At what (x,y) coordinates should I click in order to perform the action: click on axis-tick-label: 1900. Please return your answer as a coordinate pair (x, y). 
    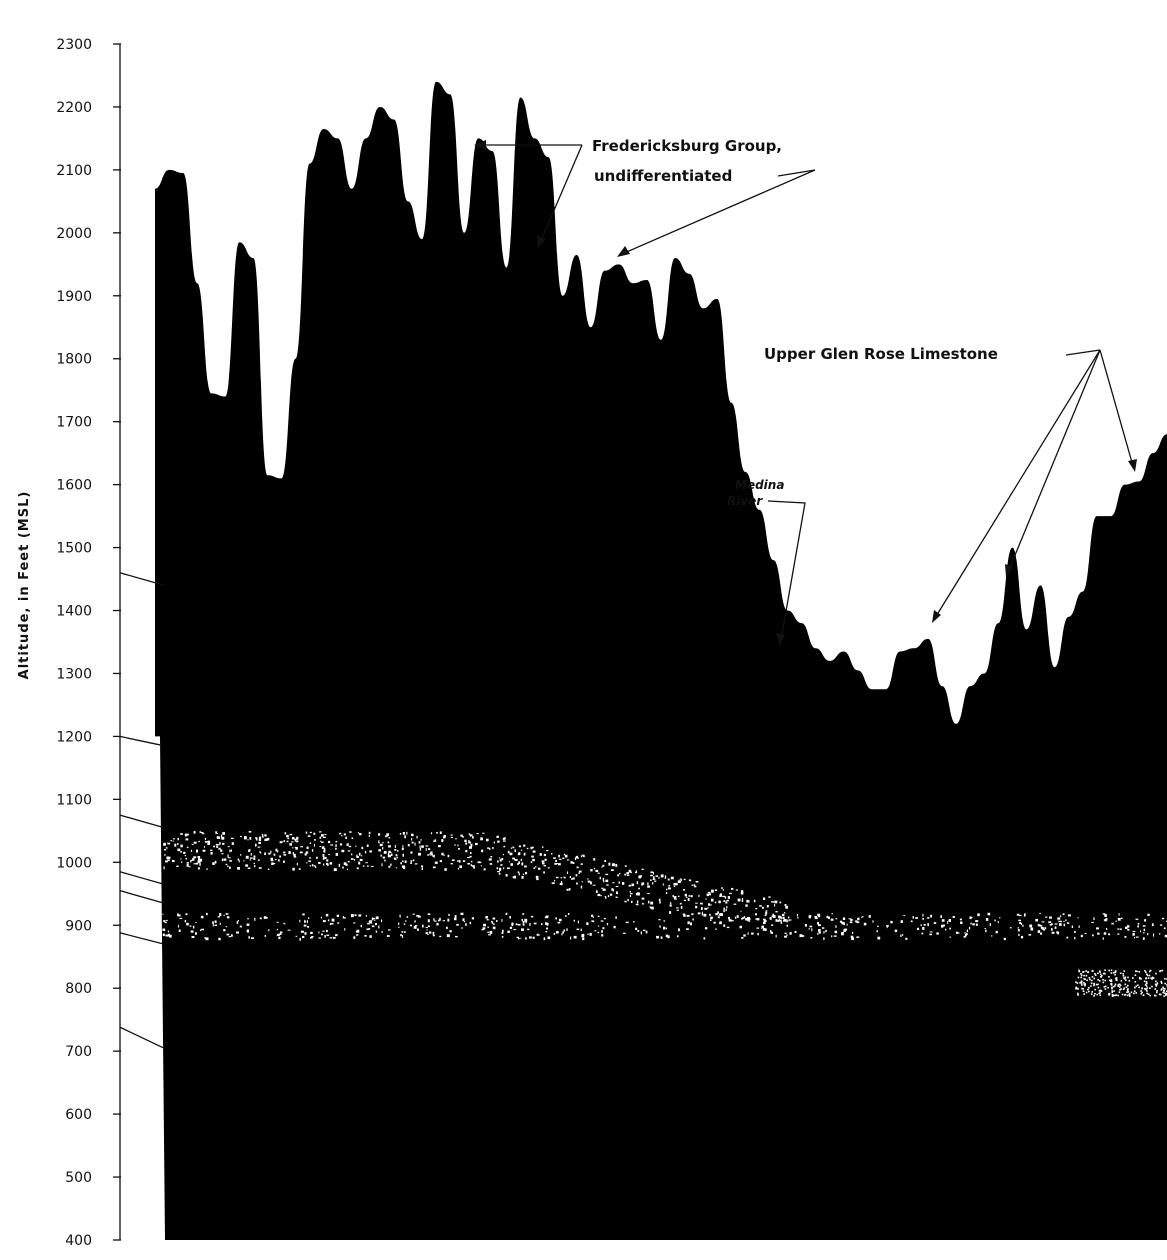
    Looking at the image, I should click on (74, 297).